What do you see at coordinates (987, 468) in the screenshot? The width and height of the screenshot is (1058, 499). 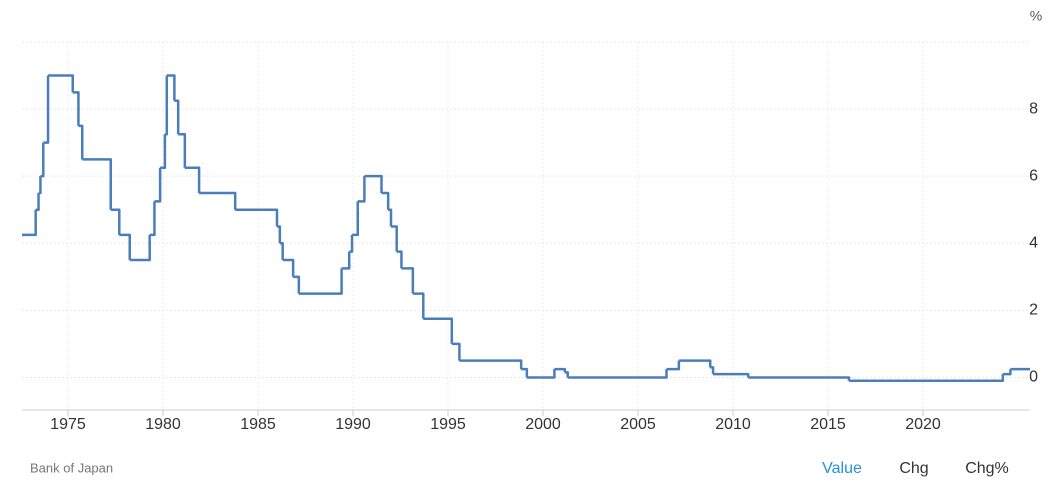 I see `tab: Chg%` at bounding box center [987, 468].